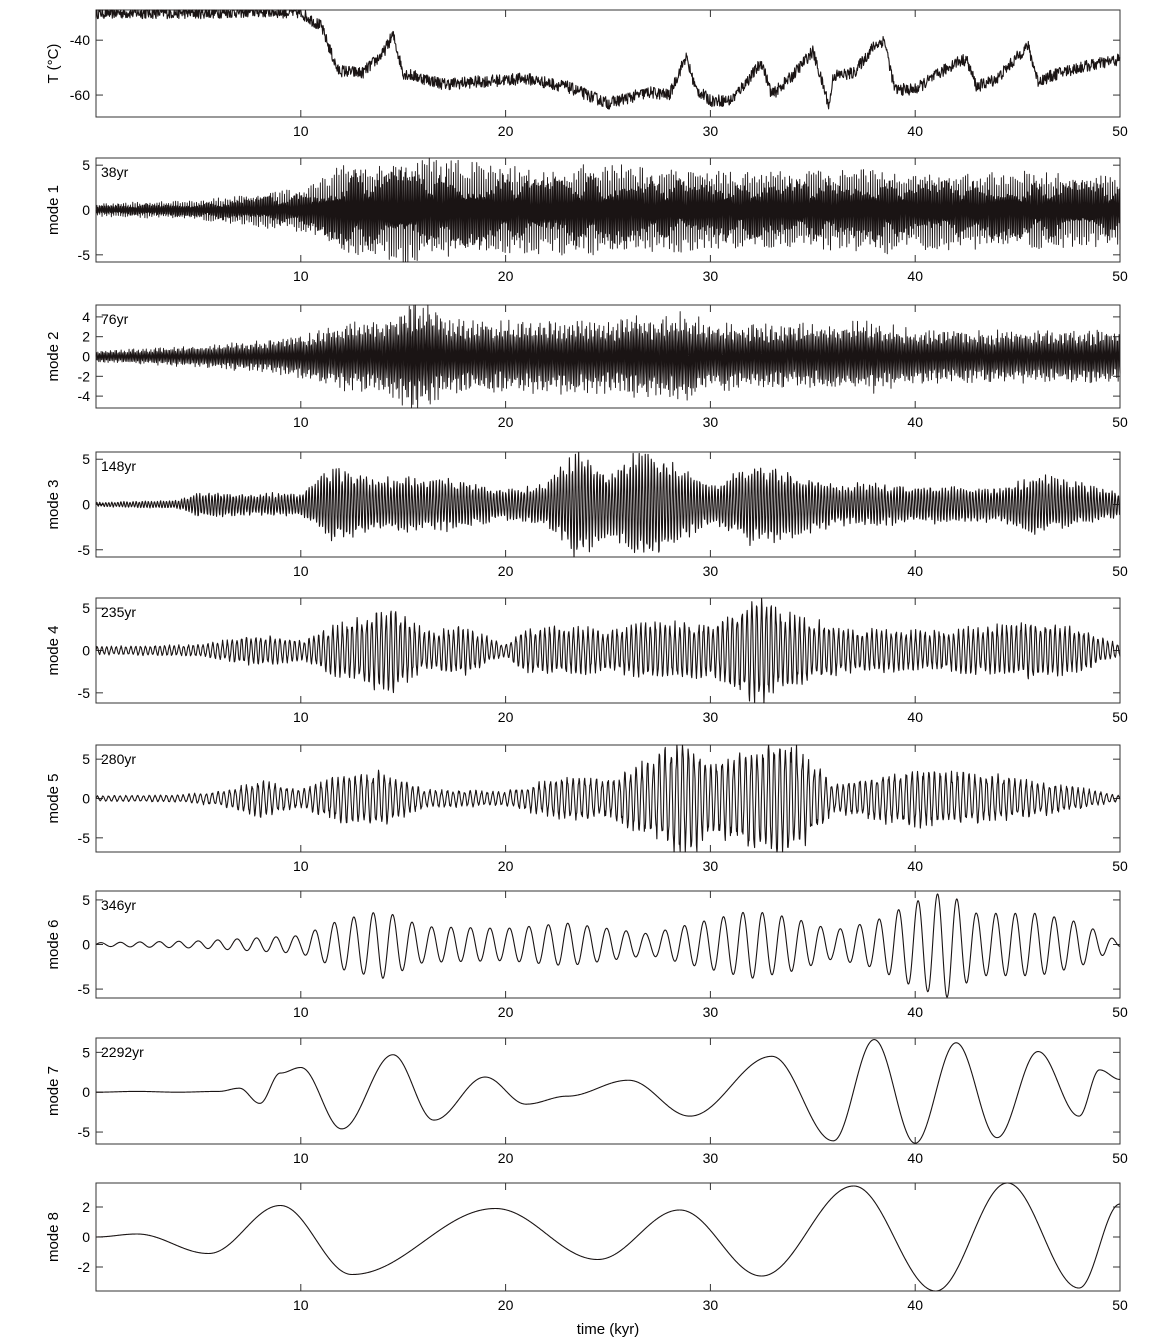 The image size is (1161, 1339). Describe the element at coordinates (80, 95) in the screenshot. I see `y-tick-label: -60` at that location.